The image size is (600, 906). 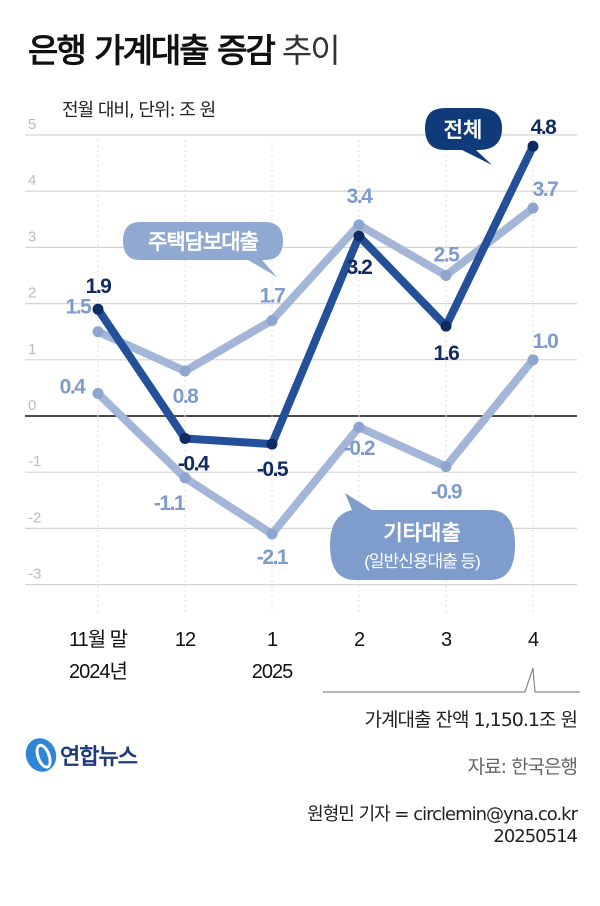 I want to click on legend-label-mortgage: 주택담보대출, so click(x=203, y=242).